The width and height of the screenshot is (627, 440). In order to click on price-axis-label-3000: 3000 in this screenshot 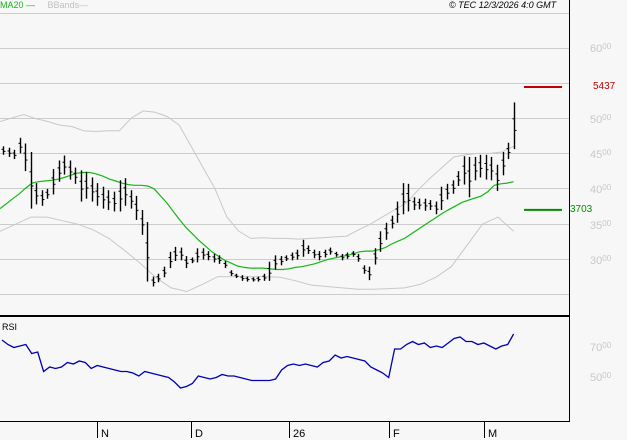, I will do `click(601, 260)`.